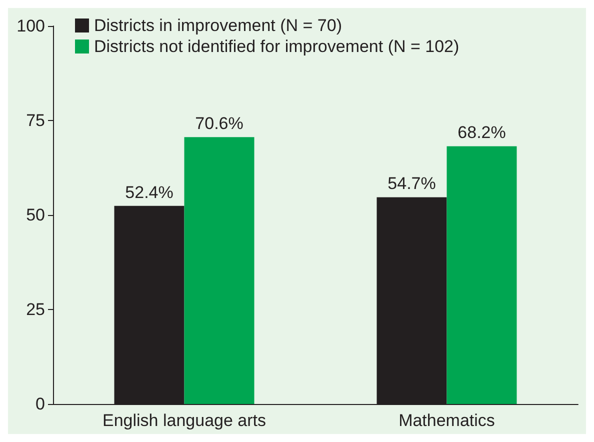  I want to click on y-tick-label: 75, so click(35, 120).